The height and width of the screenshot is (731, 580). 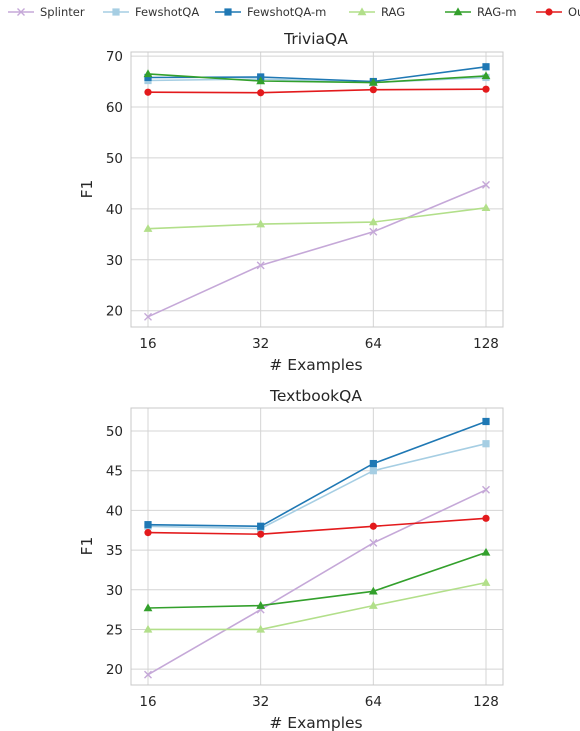 I want to click on legend-item: FewshotQA-m, so click(x=270, y=12).